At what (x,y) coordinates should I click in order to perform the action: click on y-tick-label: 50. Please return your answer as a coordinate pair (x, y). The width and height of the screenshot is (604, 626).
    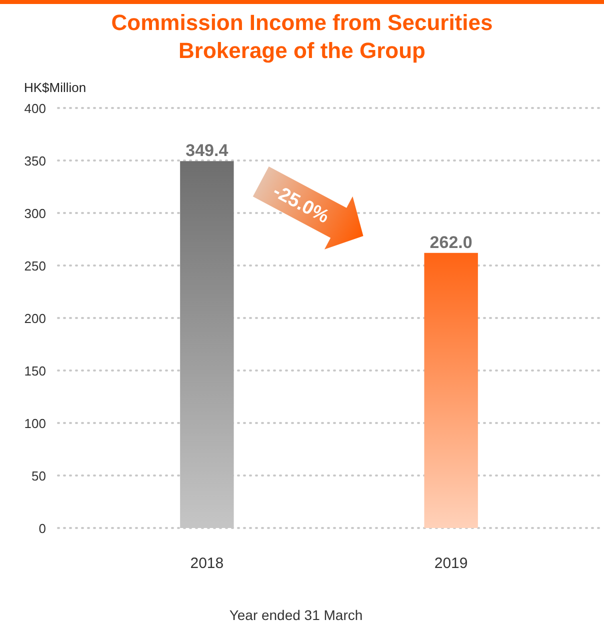
    Looking at the image, I should click on (39, 476).